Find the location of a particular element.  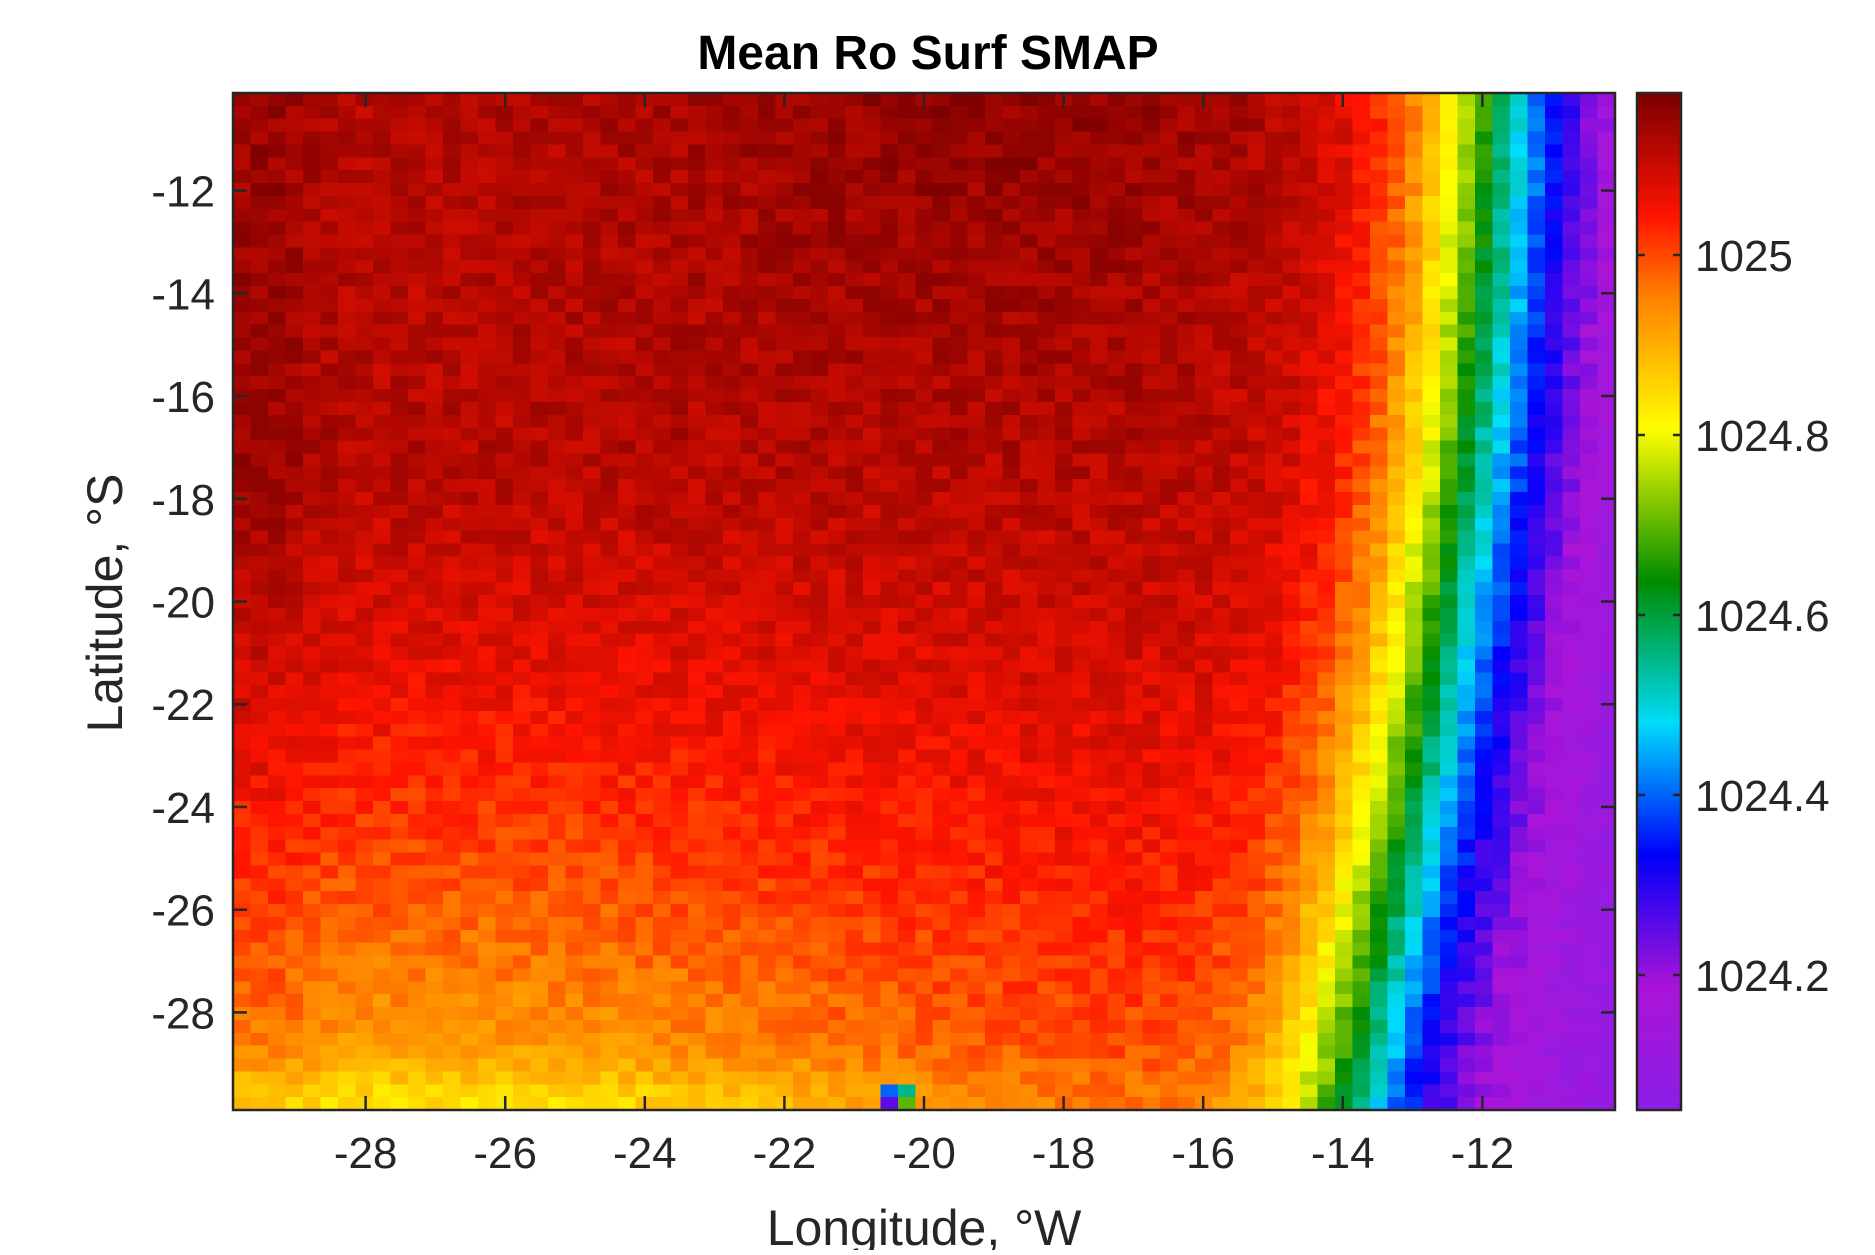

colorbar-tick-label: 1025 is located at coordinates (1744, 256).